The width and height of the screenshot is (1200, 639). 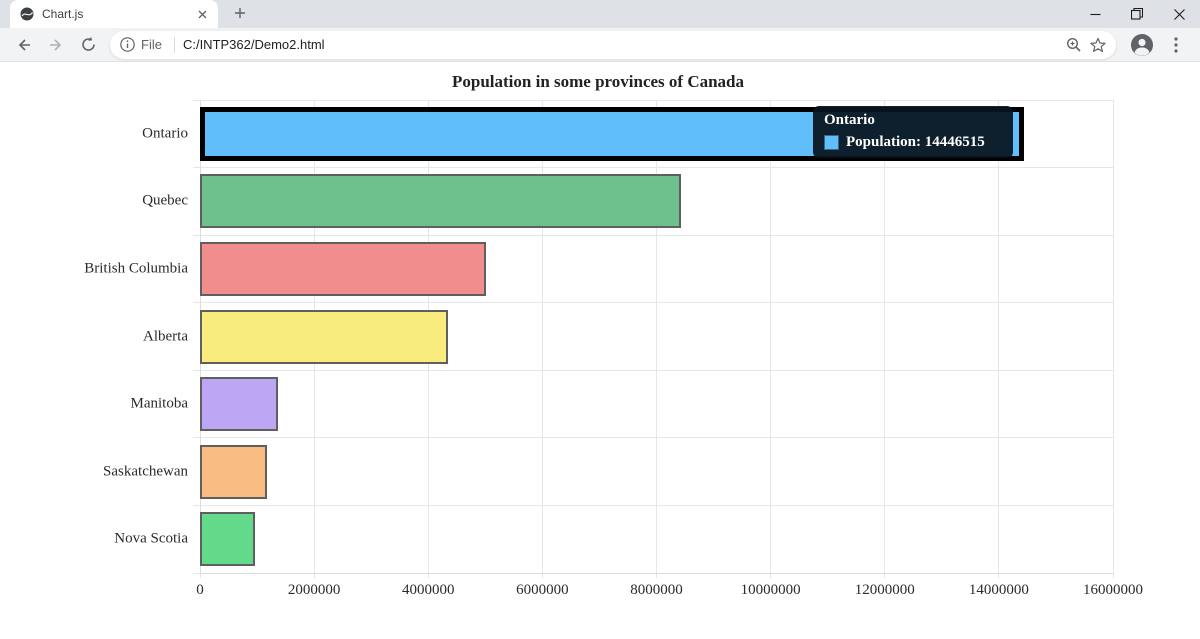 I want to click on chart-title: Population in some provinces of Canada, so click(x=598, y=81).